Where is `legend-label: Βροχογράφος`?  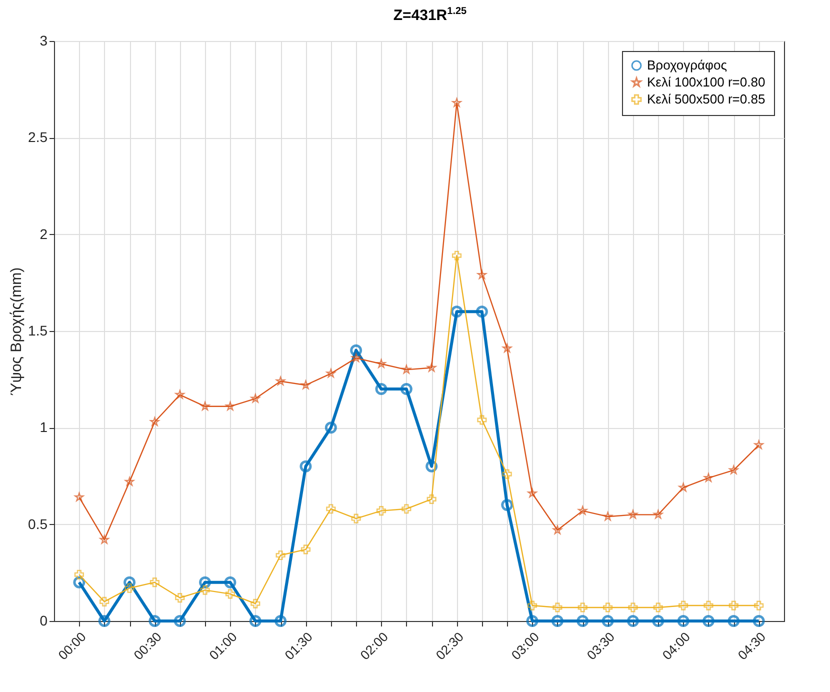 legend-label: Βροχογράφος is located at coordinates (687, 65).